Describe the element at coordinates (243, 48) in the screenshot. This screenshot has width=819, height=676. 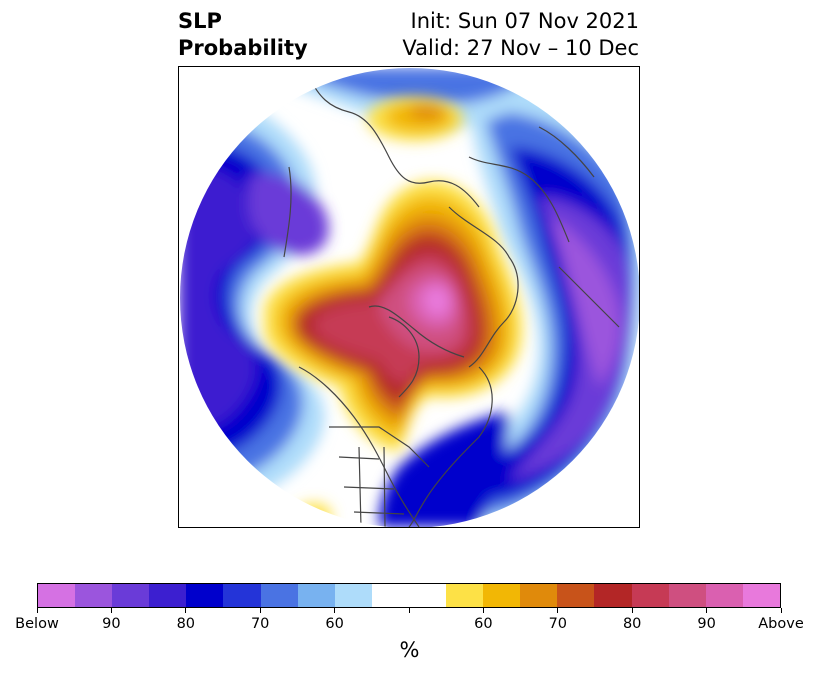
I see `title-type: Probability` at that location.